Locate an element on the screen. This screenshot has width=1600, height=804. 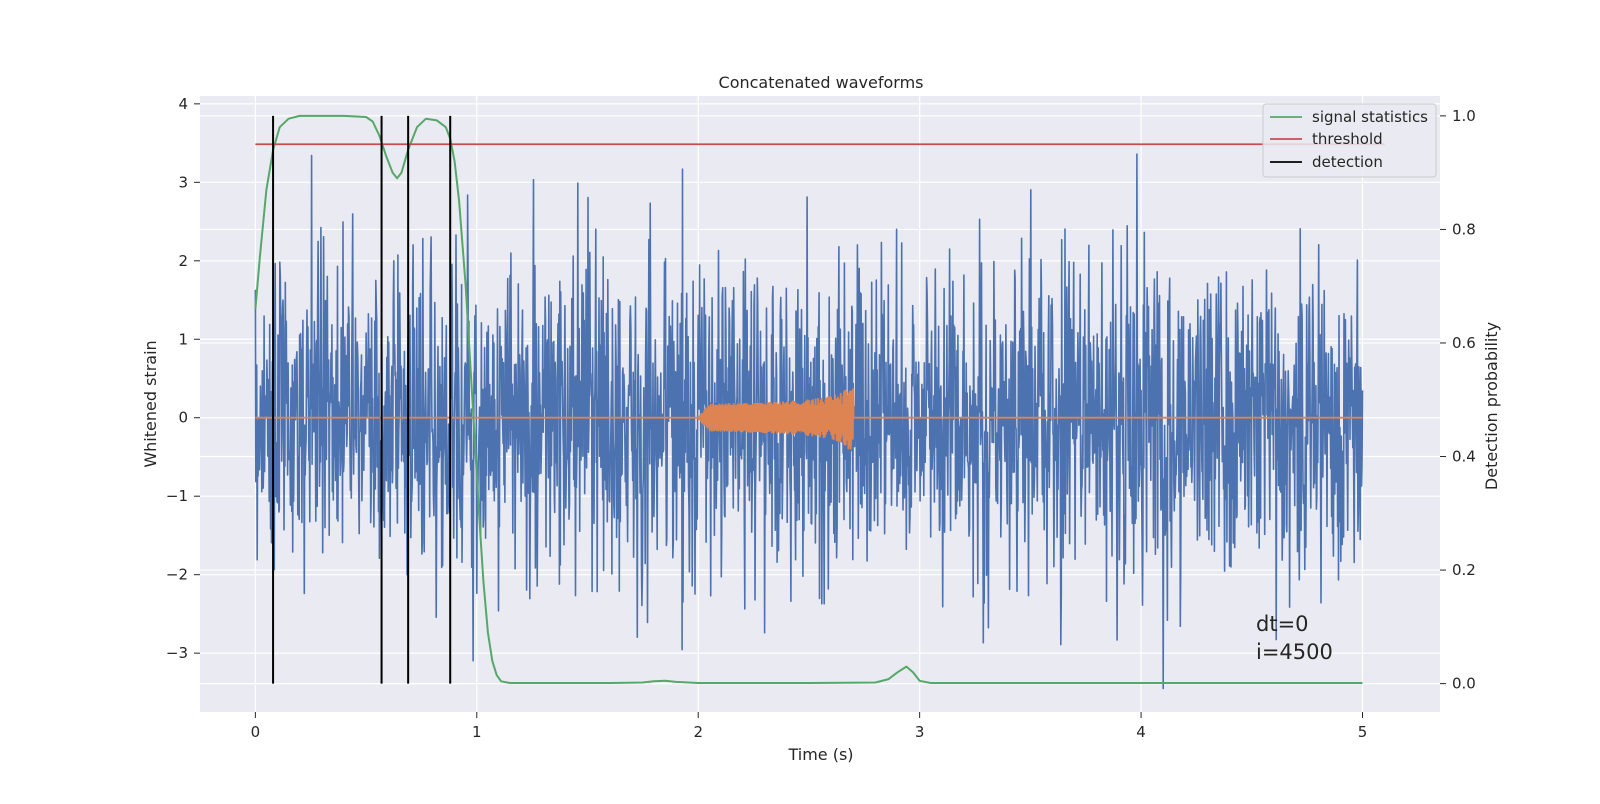
y-left-tick-label-2: −1 is located at coordinates (177, 496).